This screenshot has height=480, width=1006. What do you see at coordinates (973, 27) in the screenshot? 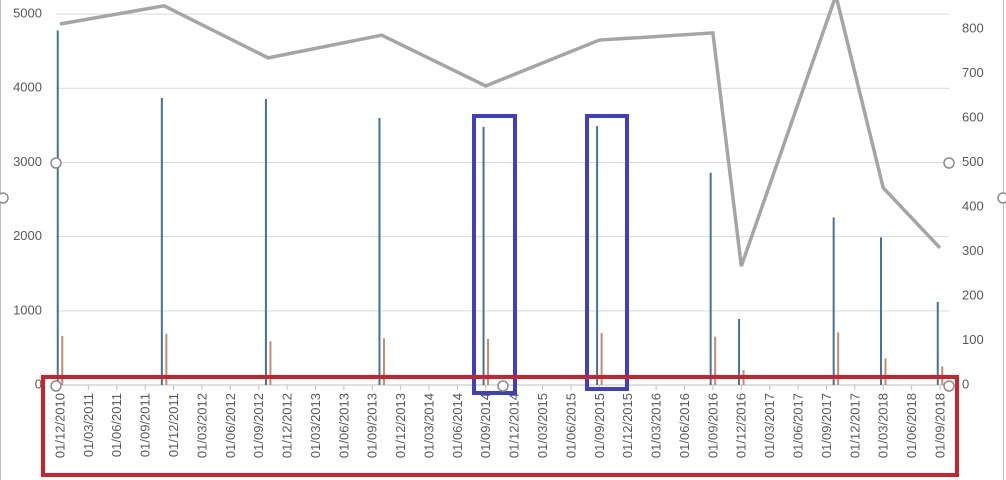
I see `y2-tick-label: 800` at bounding box center [973, 27].